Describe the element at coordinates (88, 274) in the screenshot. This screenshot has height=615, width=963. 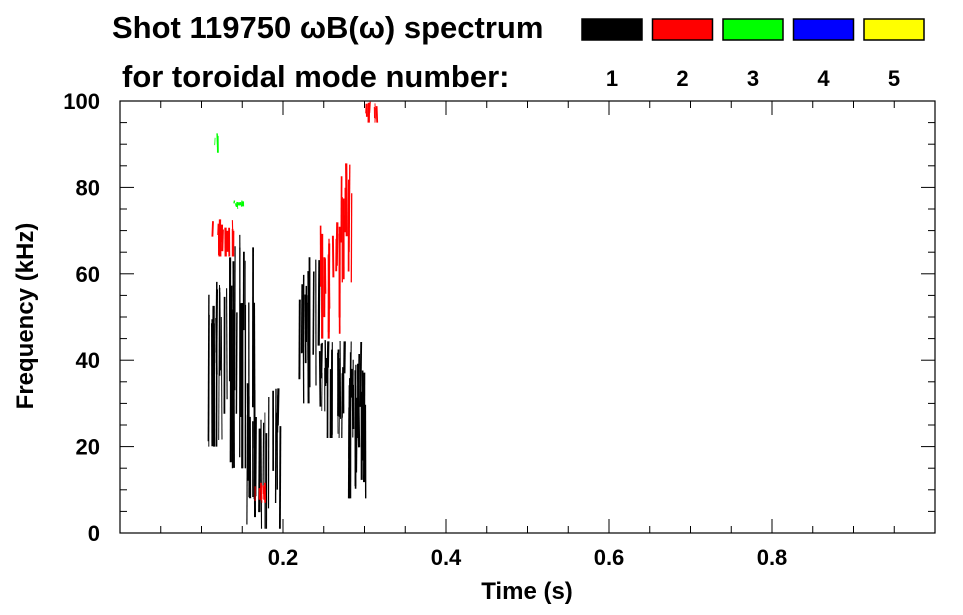
I see `y-tick-label: 60` at that location.